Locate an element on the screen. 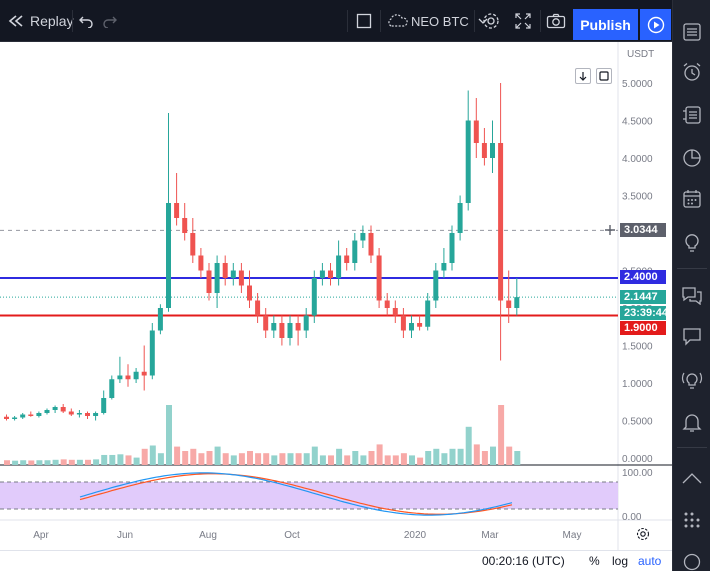 The image size is (710, 571). help-icon is located at coordinates (692, 562).